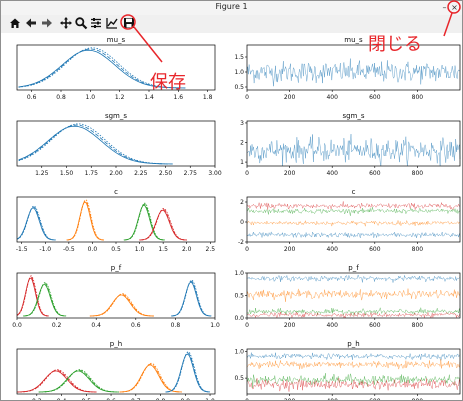  I want to click on navigation-toolbar, so click(231, 24).